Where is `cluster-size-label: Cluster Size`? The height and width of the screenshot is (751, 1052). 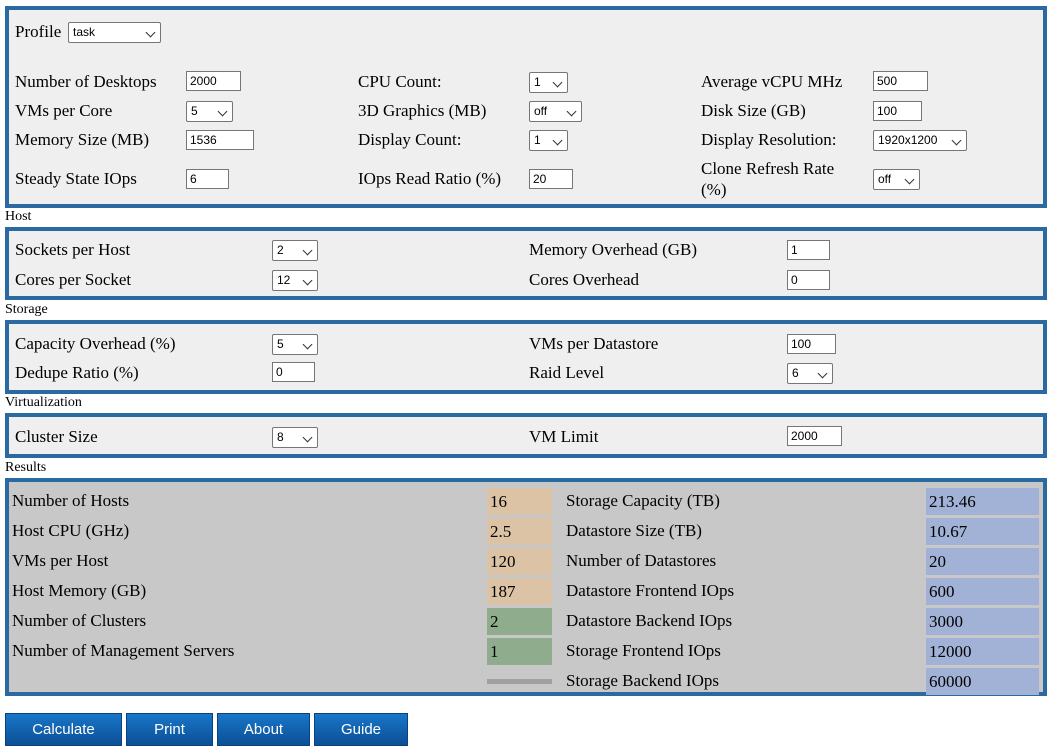
cluster-size-label: Cluster Size is located at coordinates (56, 436).